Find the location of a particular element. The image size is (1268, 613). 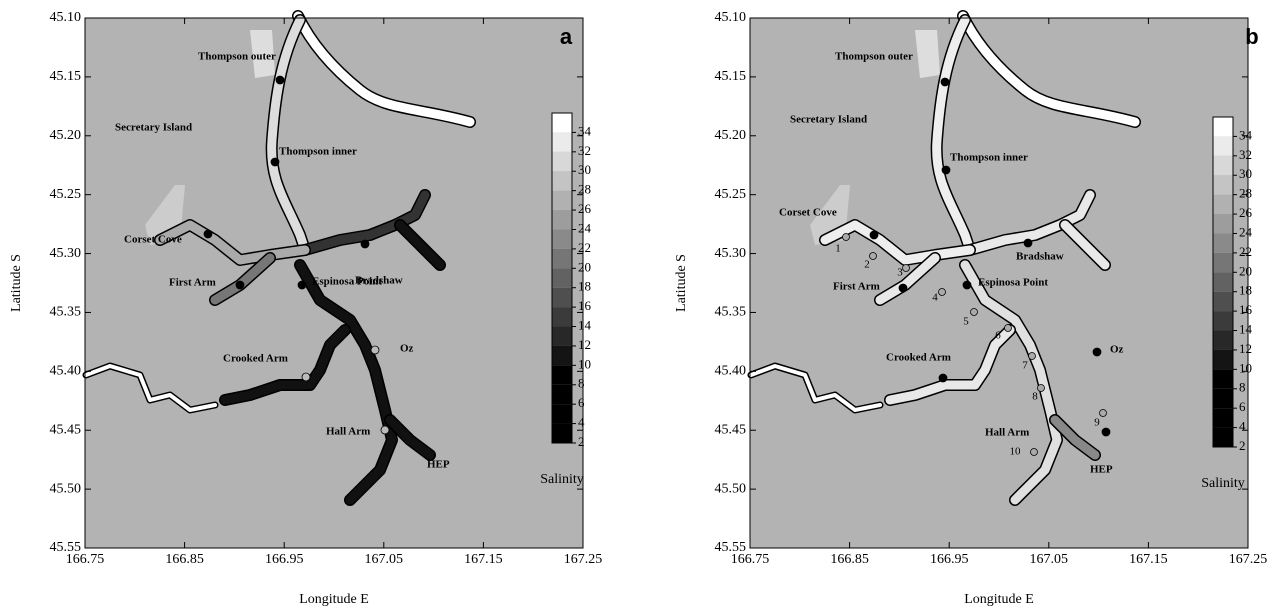

station-label: 2 is located at coordinates (867, 265).